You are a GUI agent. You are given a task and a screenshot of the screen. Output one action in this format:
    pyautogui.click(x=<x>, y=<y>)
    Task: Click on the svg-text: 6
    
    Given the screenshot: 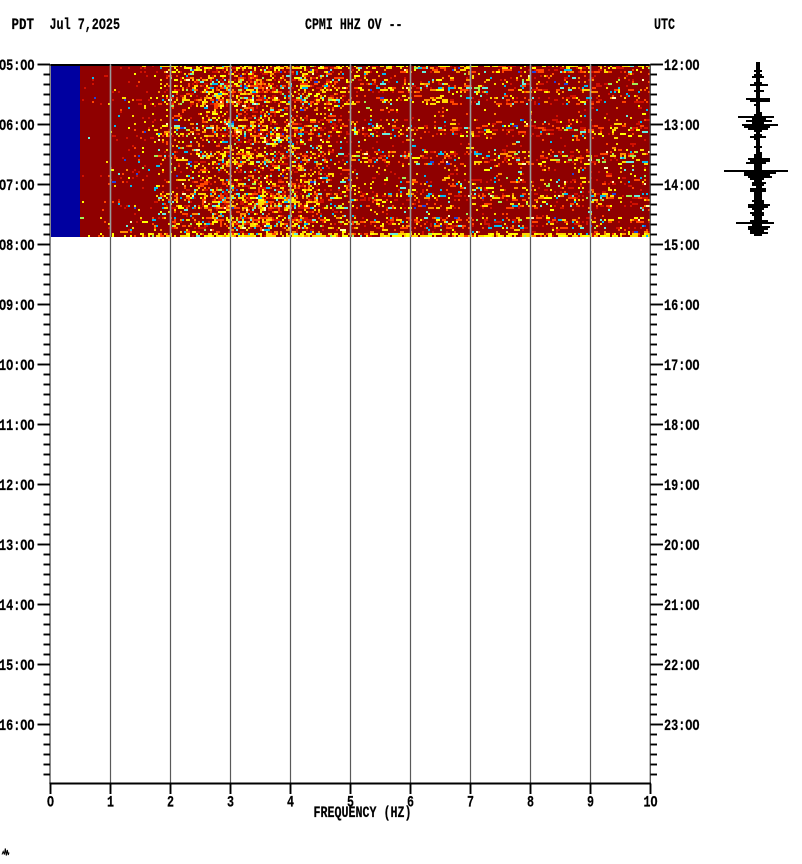 What is the action you would take?
    pyautogui.click(x=410, y=803)
    